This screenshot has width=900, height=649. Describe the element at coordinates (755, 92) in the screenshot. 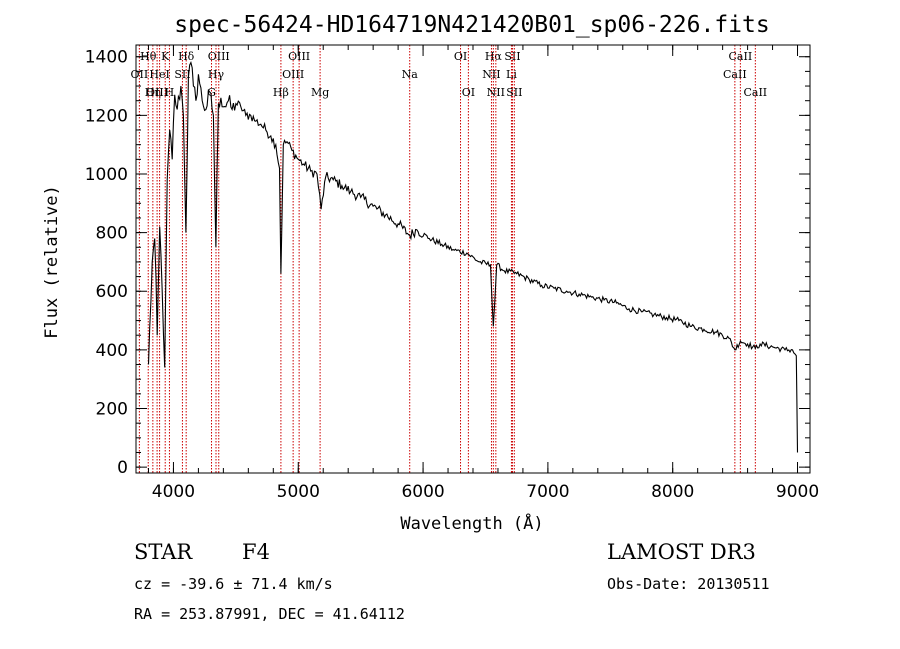

I see `spectral-line-label-27: CaII` at that location.